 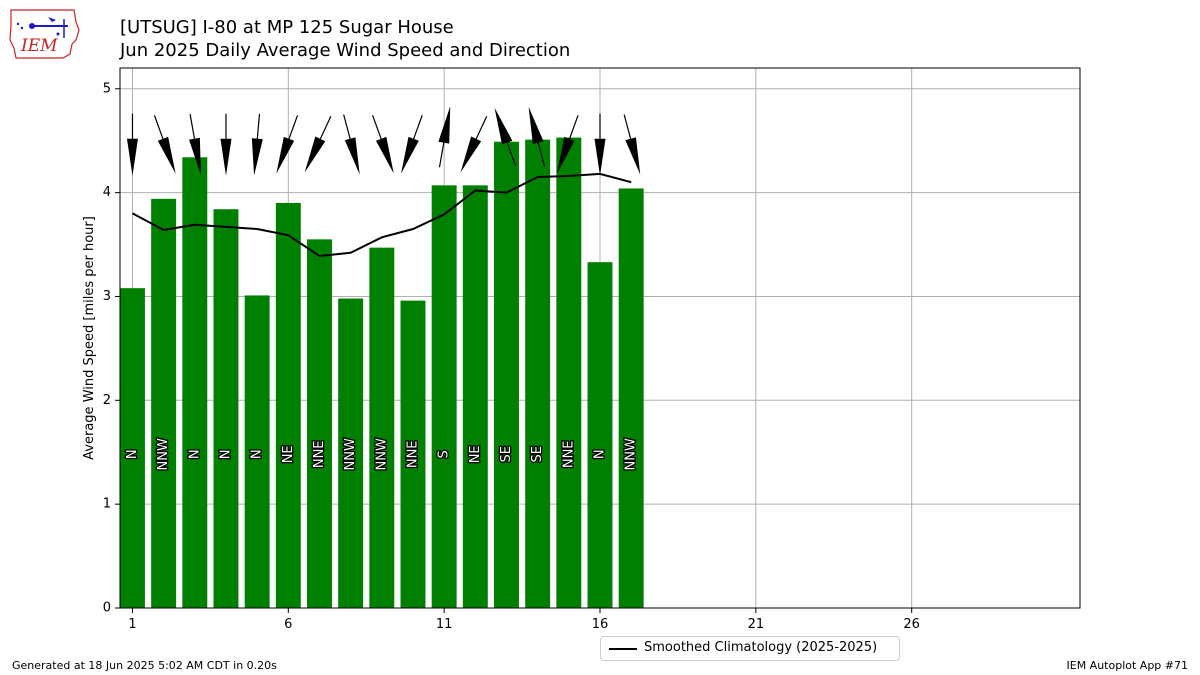 I want to click on y-tick-label: 5, so click(x=107, y=88).